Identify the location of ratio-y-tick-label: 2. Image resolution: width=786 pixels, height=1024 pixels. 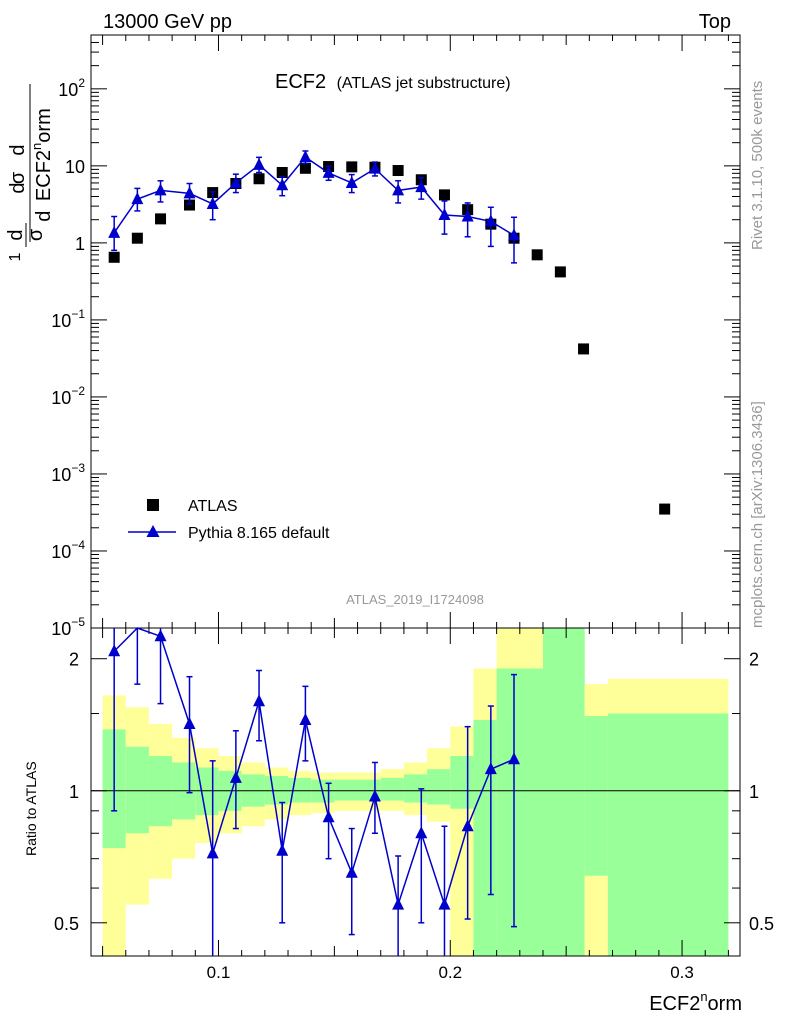
(74, 660).